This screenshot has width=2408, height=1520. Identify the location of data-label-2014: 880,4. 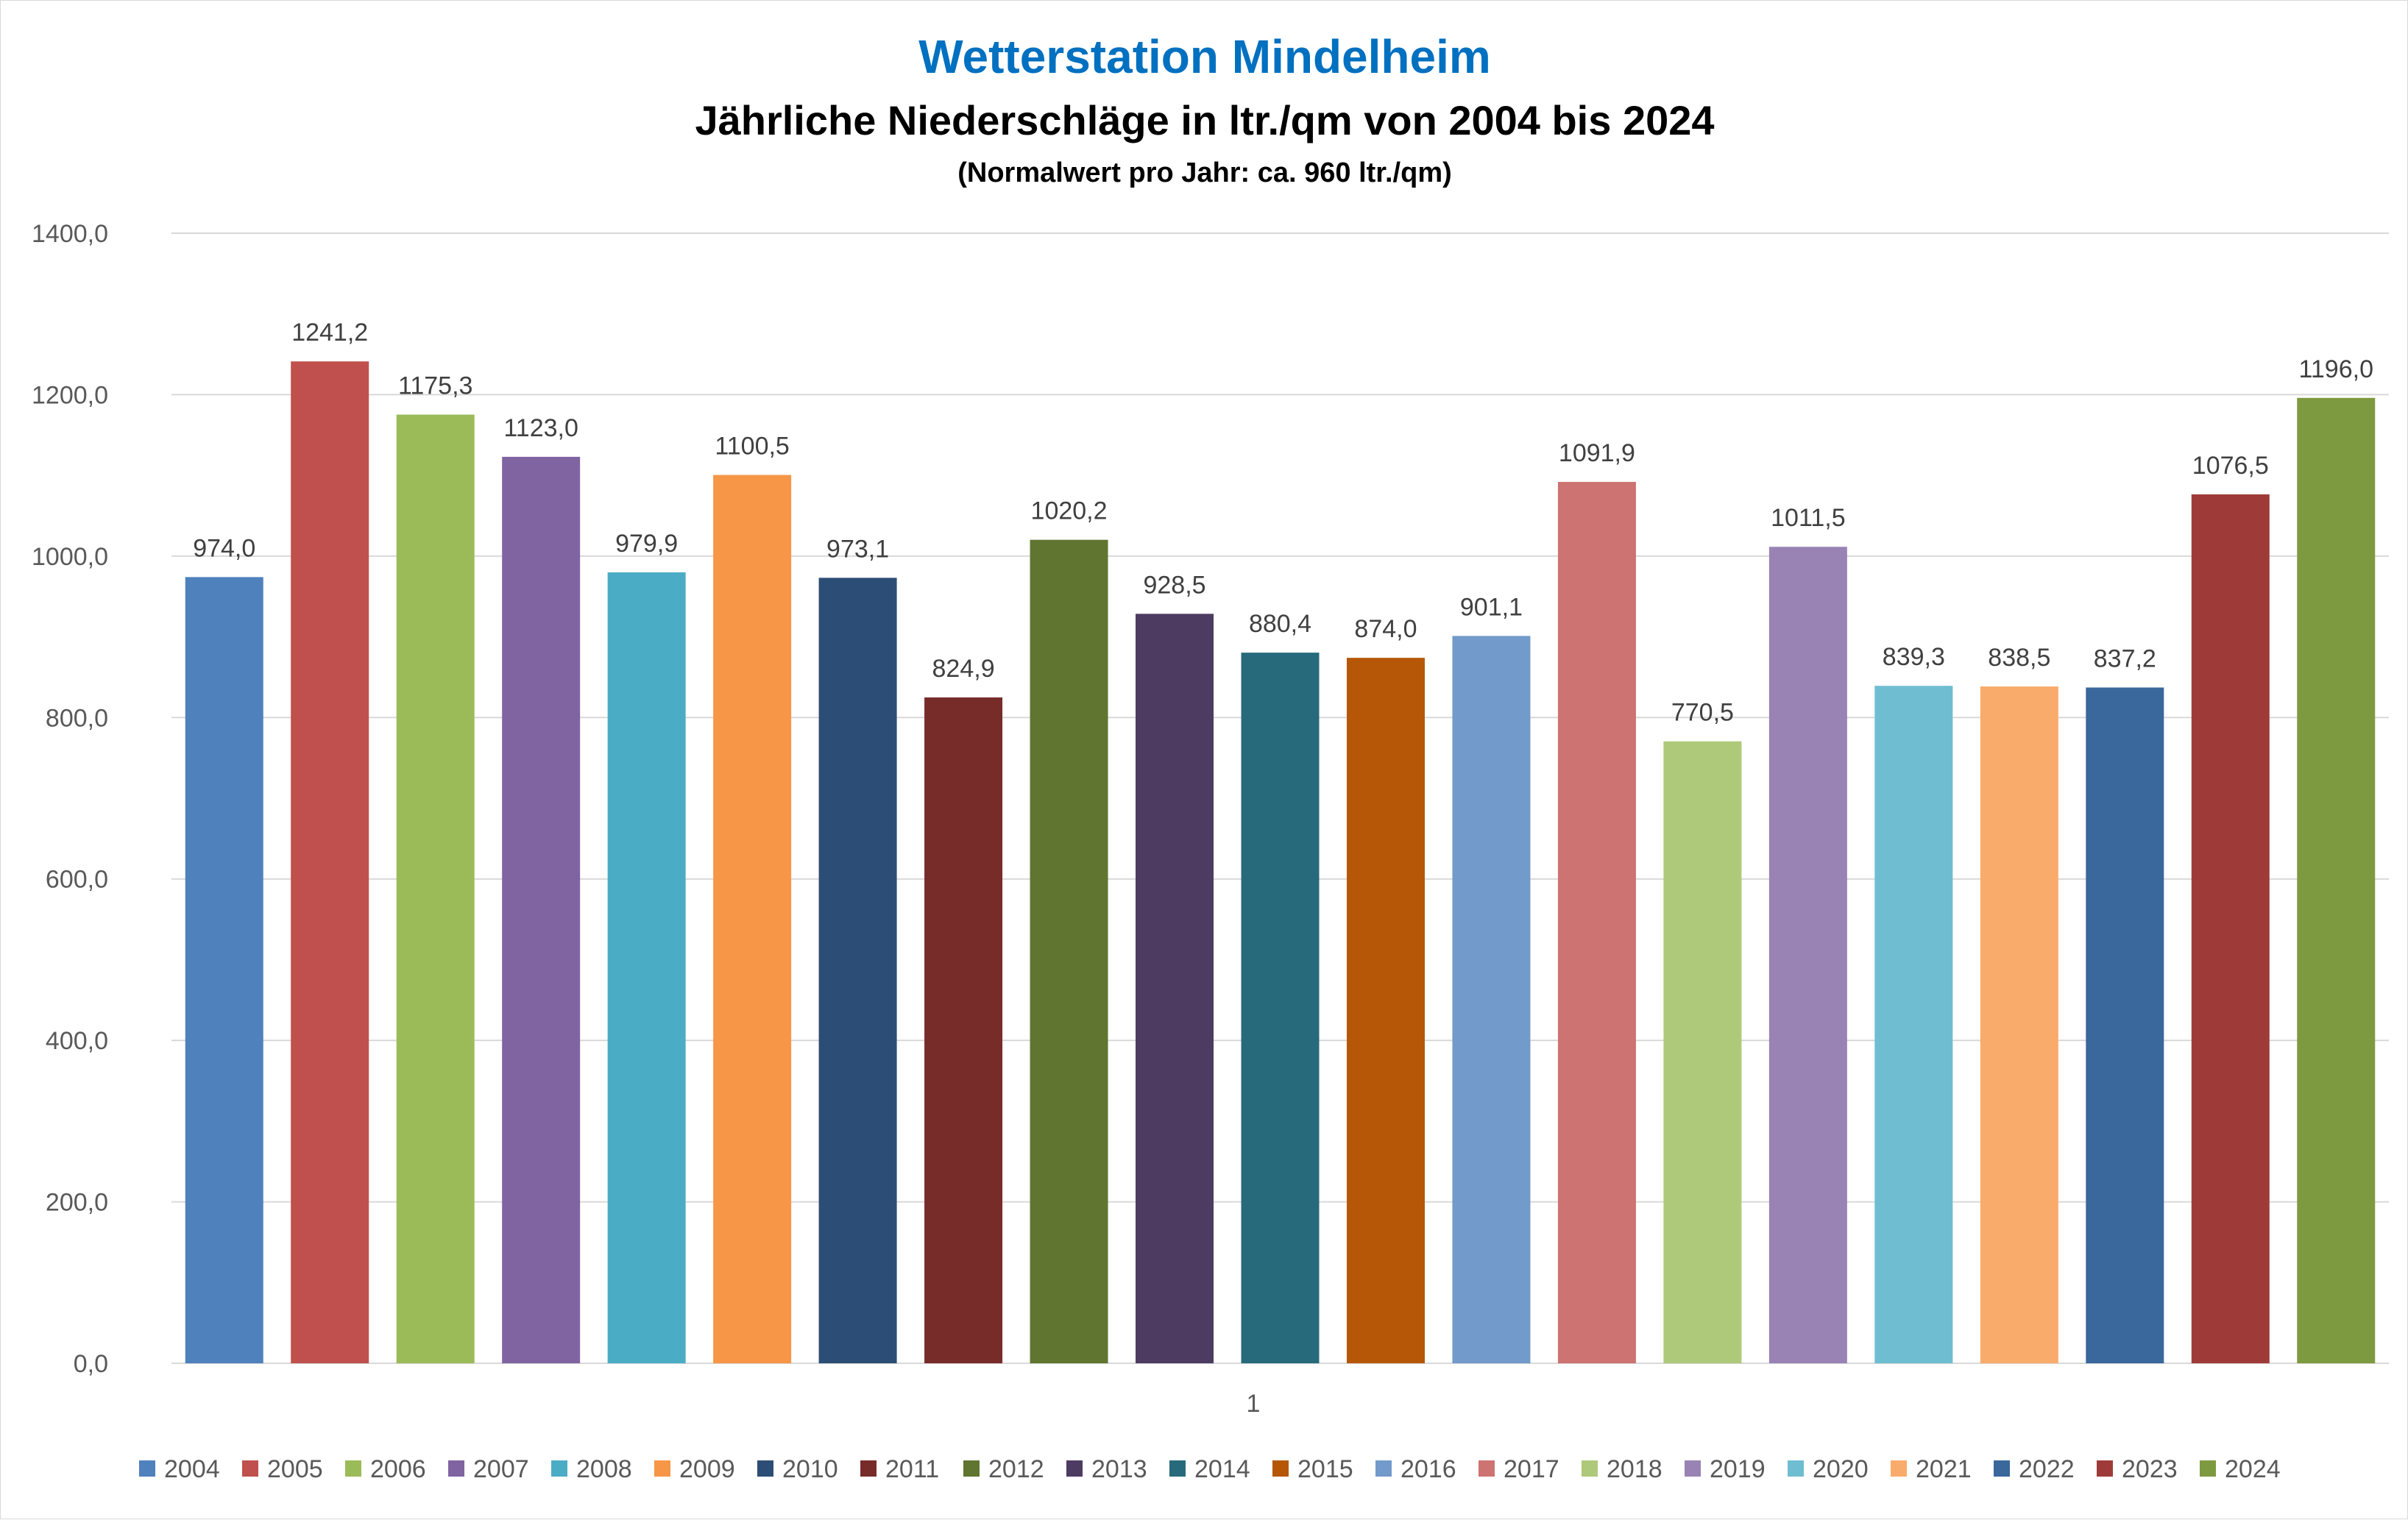
(1280, 624).